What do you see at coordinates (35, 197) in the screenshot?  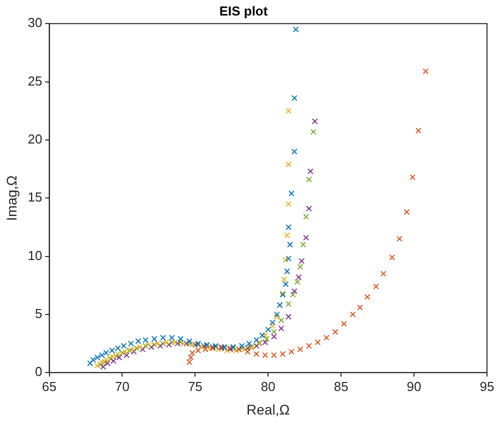 I see `y-tick-label: 15` at bounding box center [35, 197].